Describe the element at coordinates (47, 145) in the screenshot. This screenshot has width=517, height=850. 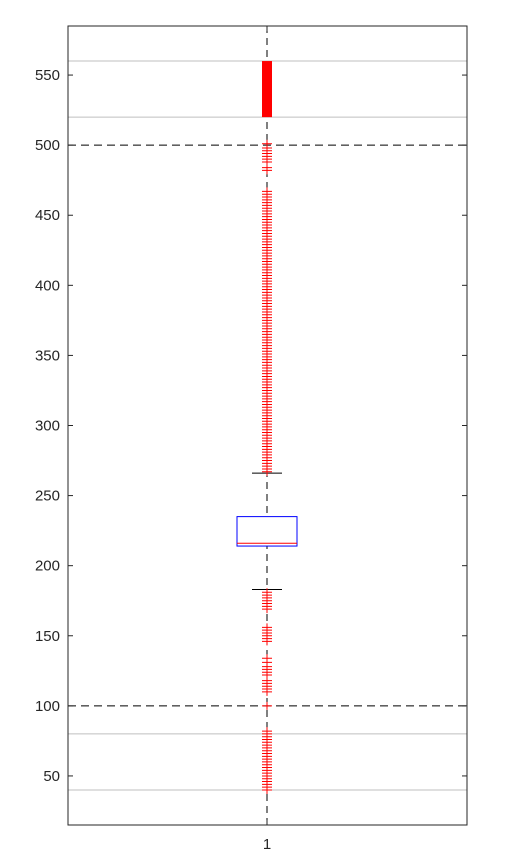
I see `y-tick-label: 500` at that location.